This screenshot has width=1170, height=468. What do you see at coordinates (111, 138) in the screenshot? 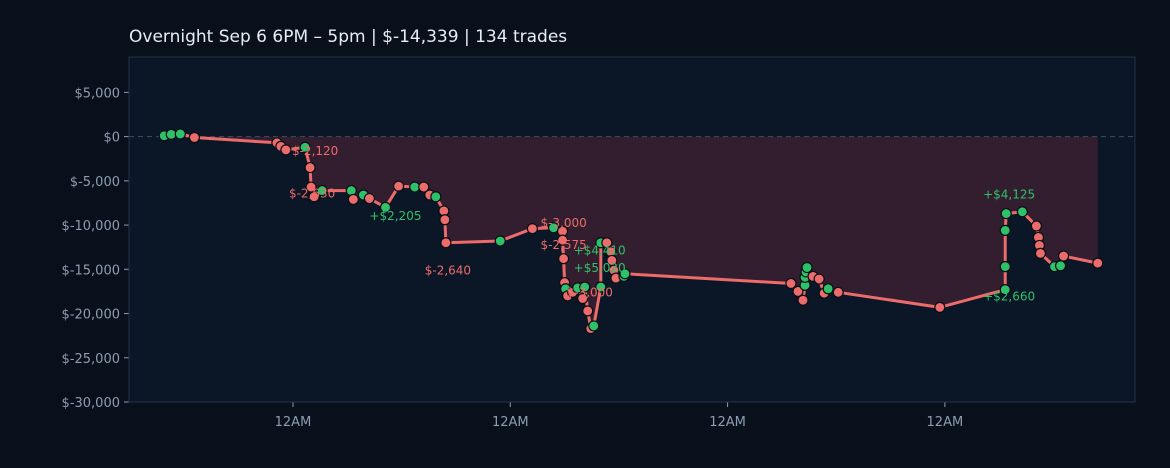
I see `y-tick-label: $0` at bounding box center [111, 138].